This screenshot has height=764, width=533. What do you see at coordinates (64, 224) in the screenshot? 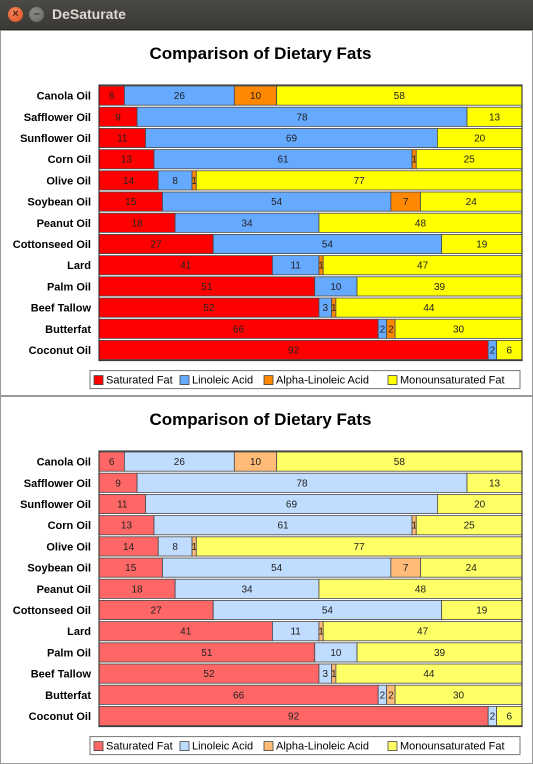
I see `category-label: Peanut Oil` at bounding box center [64, 224].